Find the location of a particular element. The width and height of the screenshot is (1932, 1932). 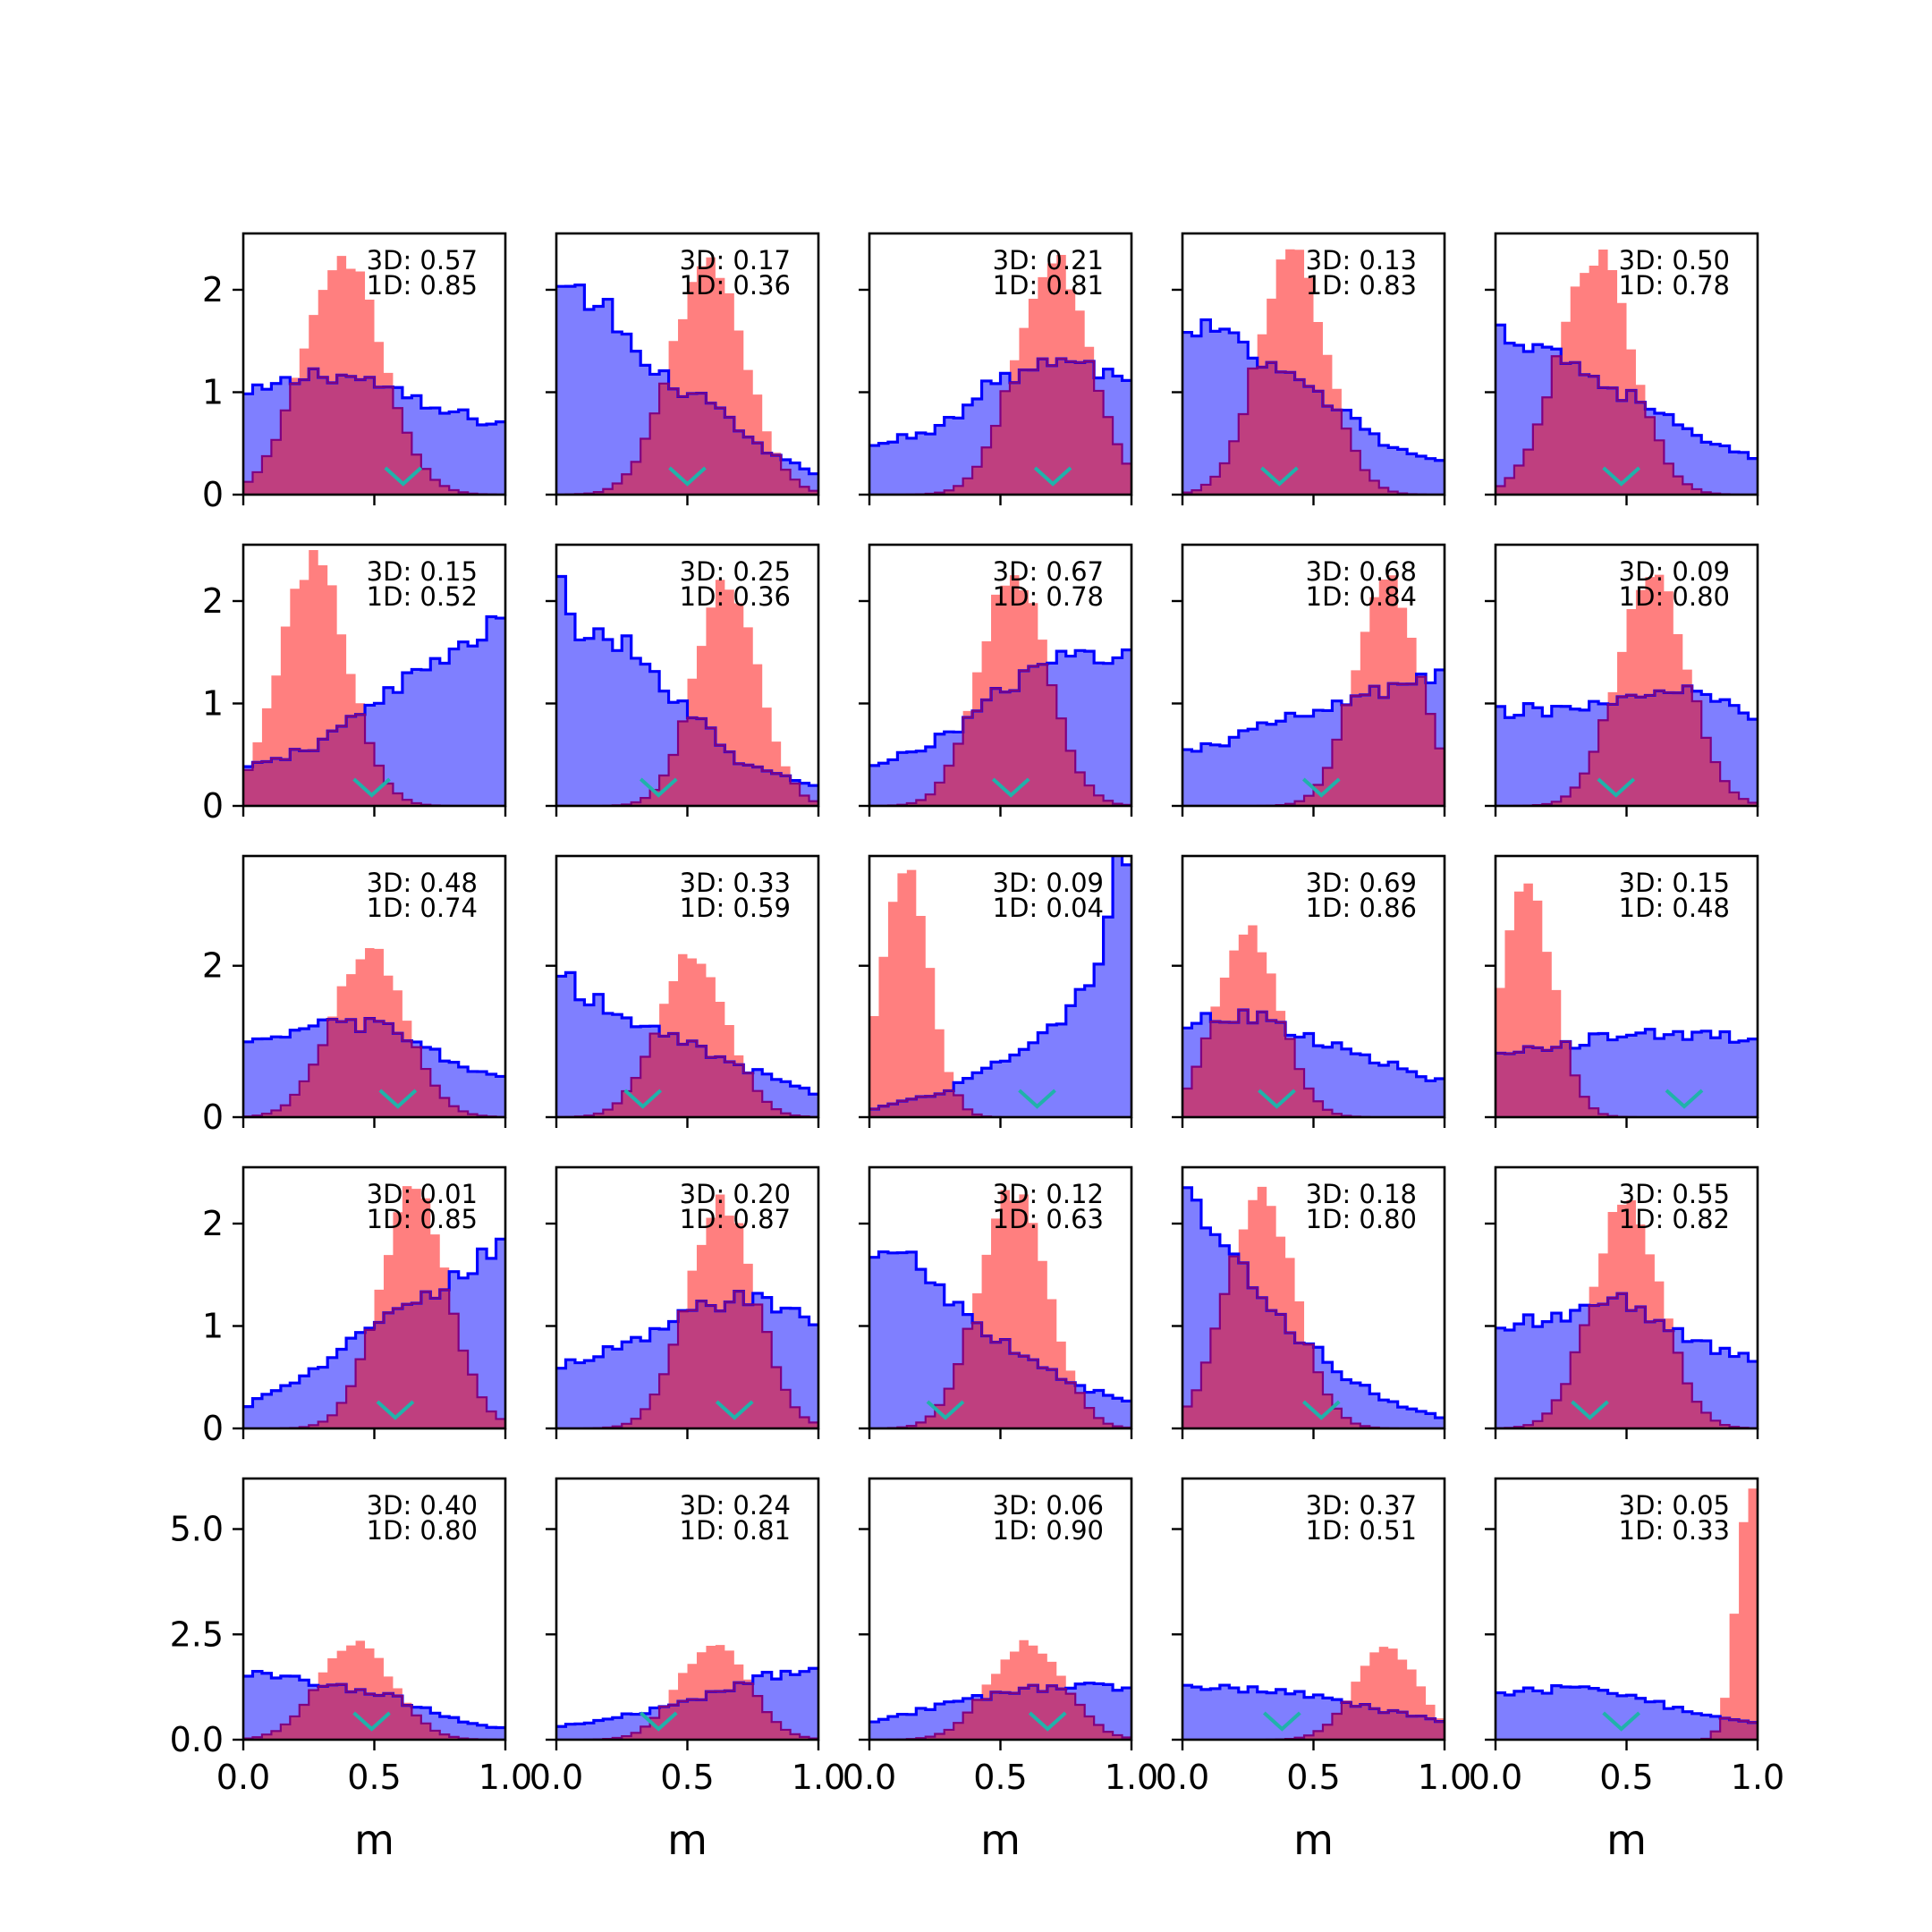

annotation-3d: 3D: 0.21 is located at coordinates (1048, 260).